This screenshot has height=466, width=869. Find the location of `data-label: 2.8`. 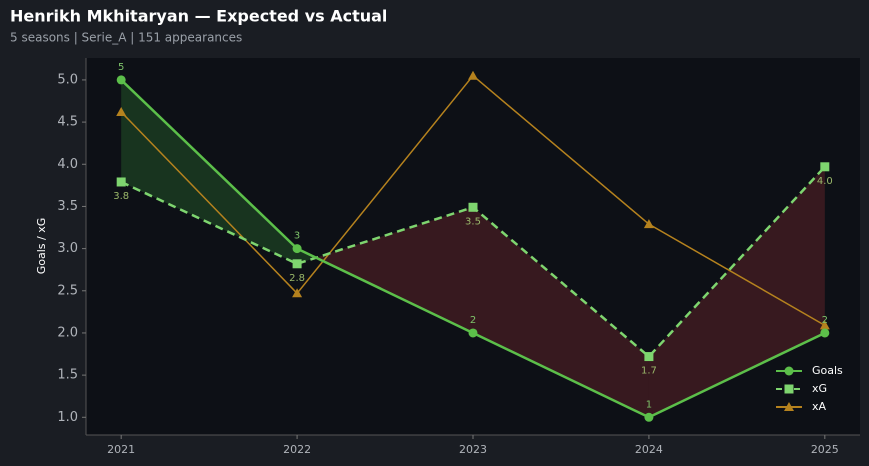

data-label: 2.8 is located at coordinates (297, 278).